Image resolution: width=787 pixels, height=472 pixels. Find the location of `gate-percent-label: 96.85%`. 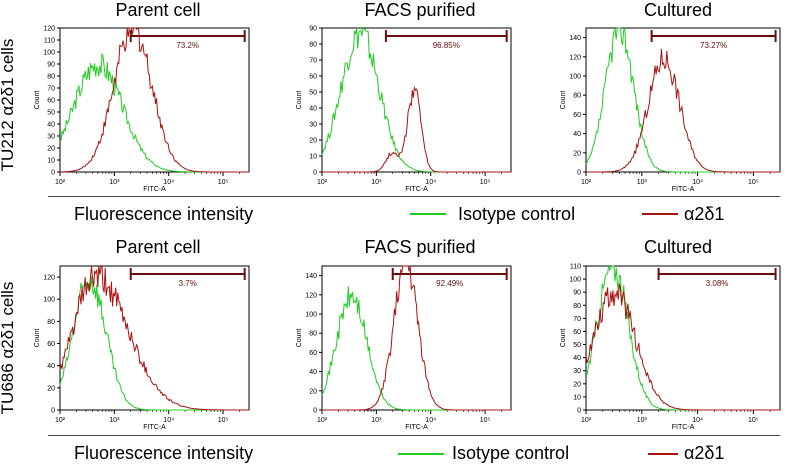

gate-percent-label: 96.85% is located at coordinates (446, 45).